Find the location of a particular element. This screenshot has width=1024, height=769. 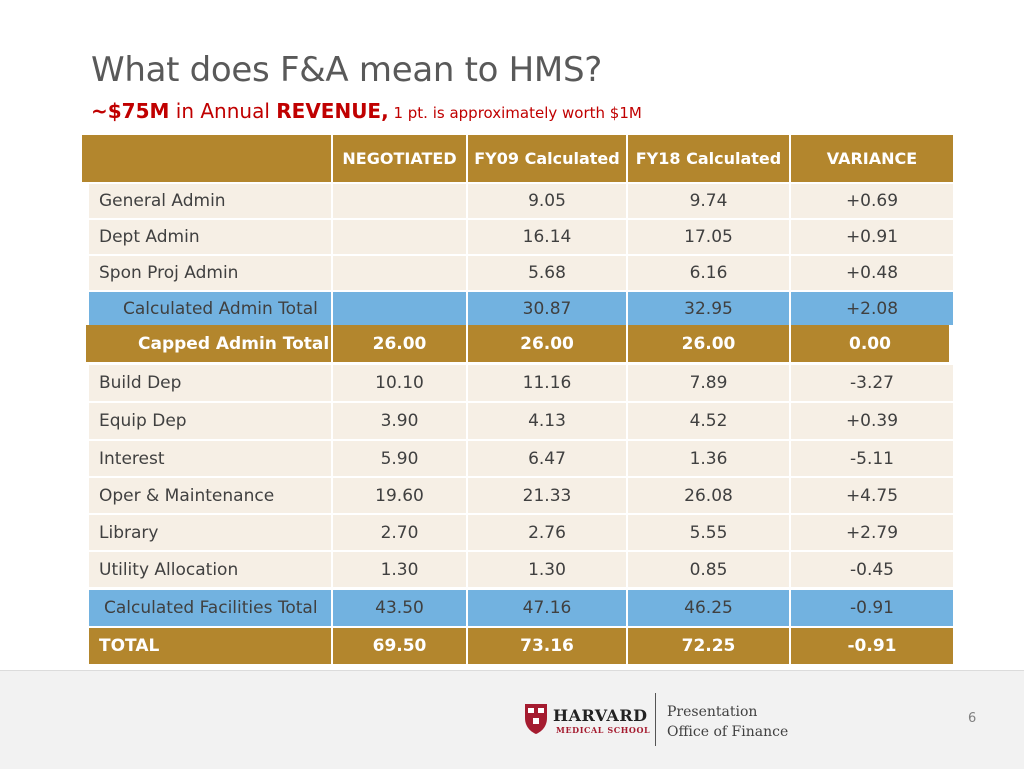

hms-logo-text: MEDICAL SCHOOL is located at coordinates (603, 730).